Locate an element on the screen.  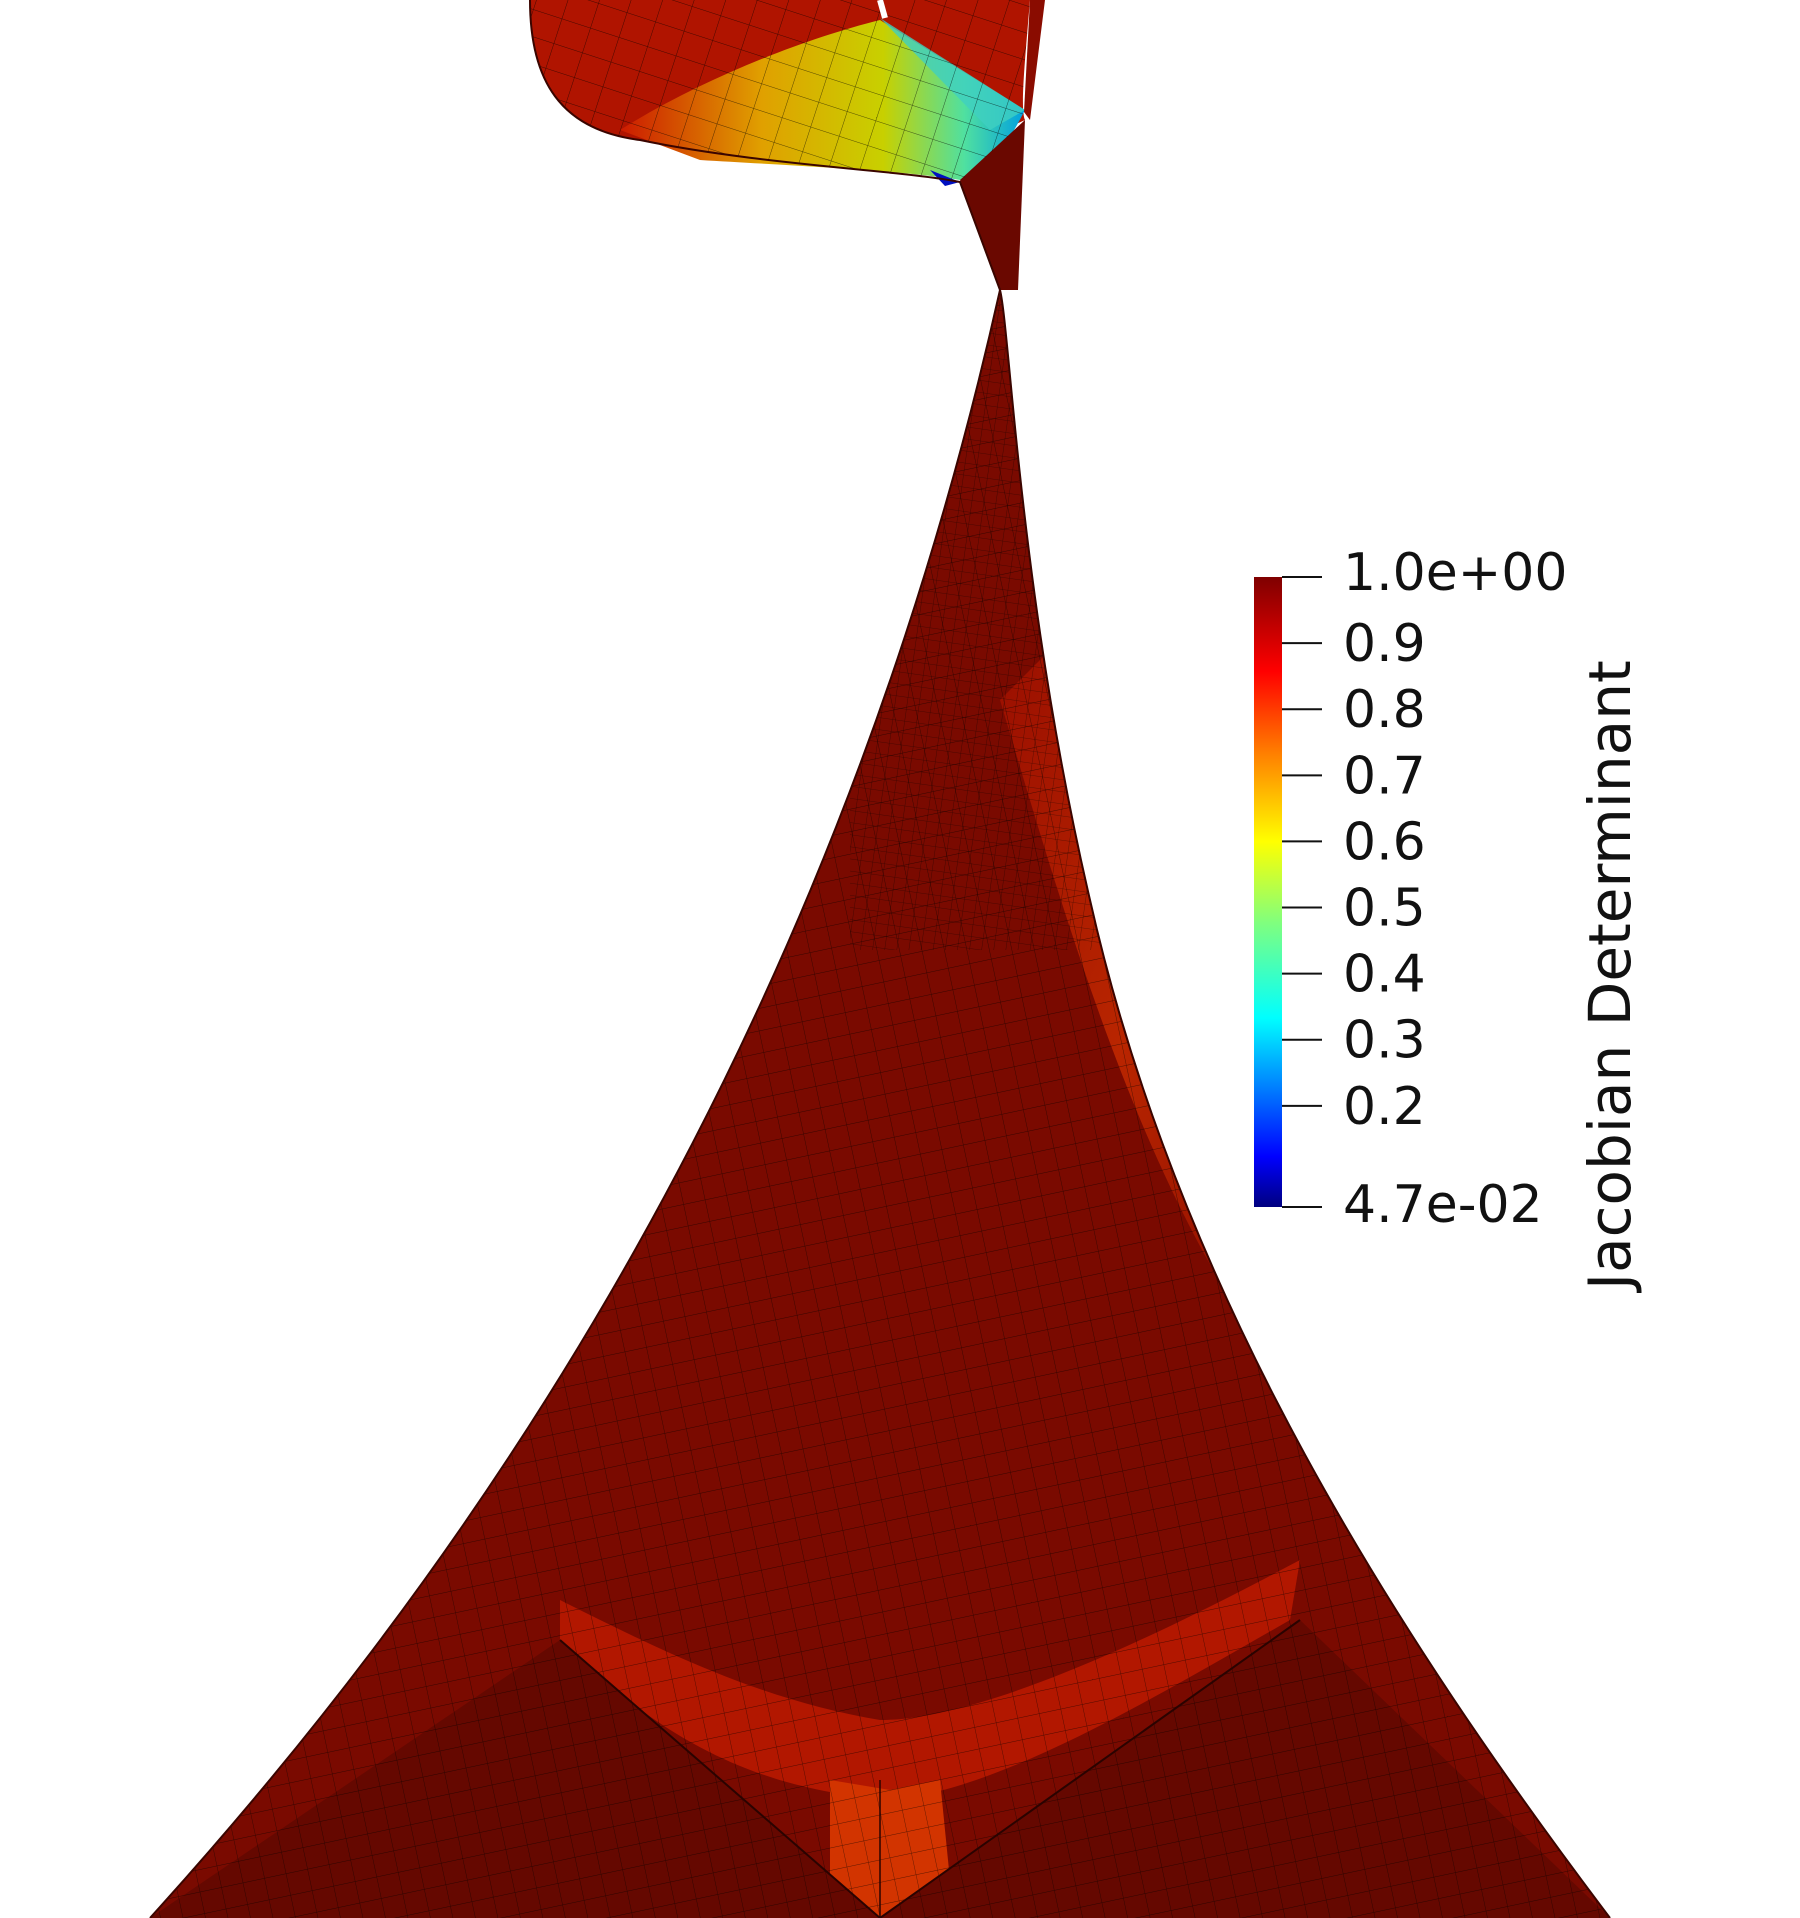
colorbar-tick-label: 0.2 is located at coordinates (1384, 1107).